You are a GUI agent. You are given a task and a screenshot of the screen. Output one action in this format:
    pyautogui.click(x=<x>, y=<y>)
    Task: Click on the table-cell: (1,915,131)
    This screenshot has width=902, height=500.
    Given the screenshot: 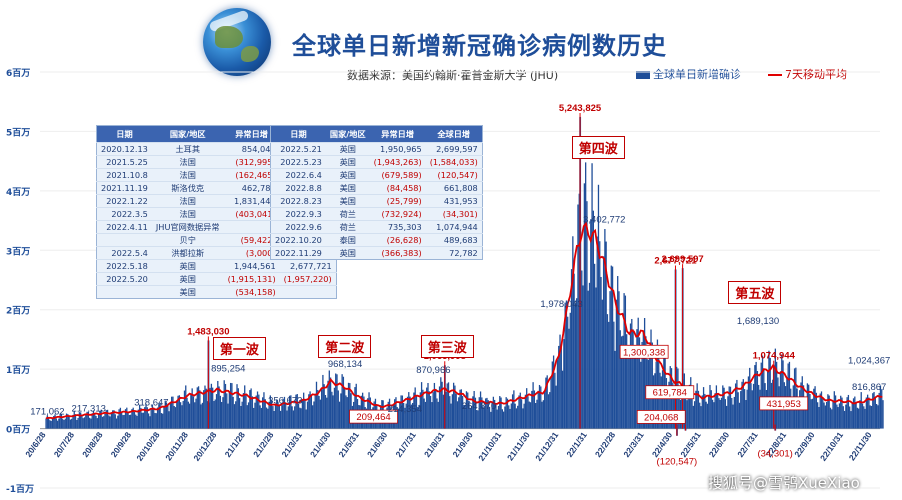 What is the action you would take?
    pyautogui.click(x=251, y=279)
    